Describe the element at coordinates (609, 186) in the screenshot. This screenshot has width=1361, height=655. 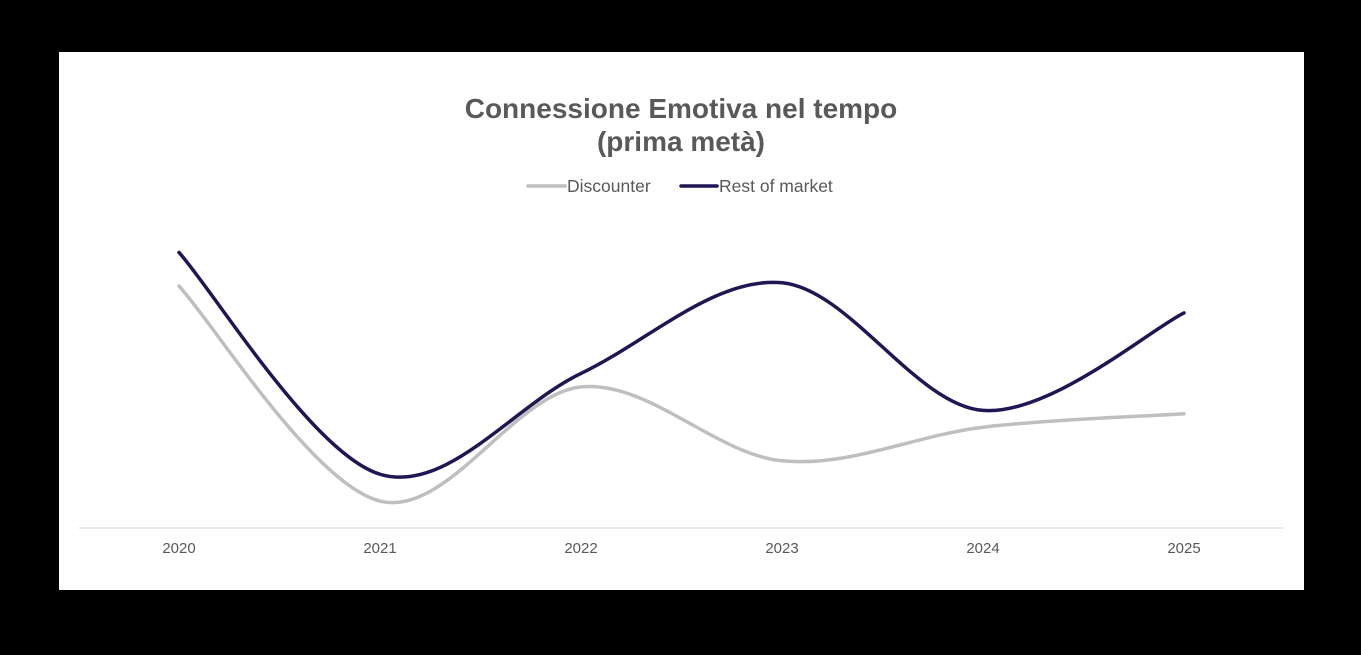
I see `legend-label-discounter: Discounter` at that location.